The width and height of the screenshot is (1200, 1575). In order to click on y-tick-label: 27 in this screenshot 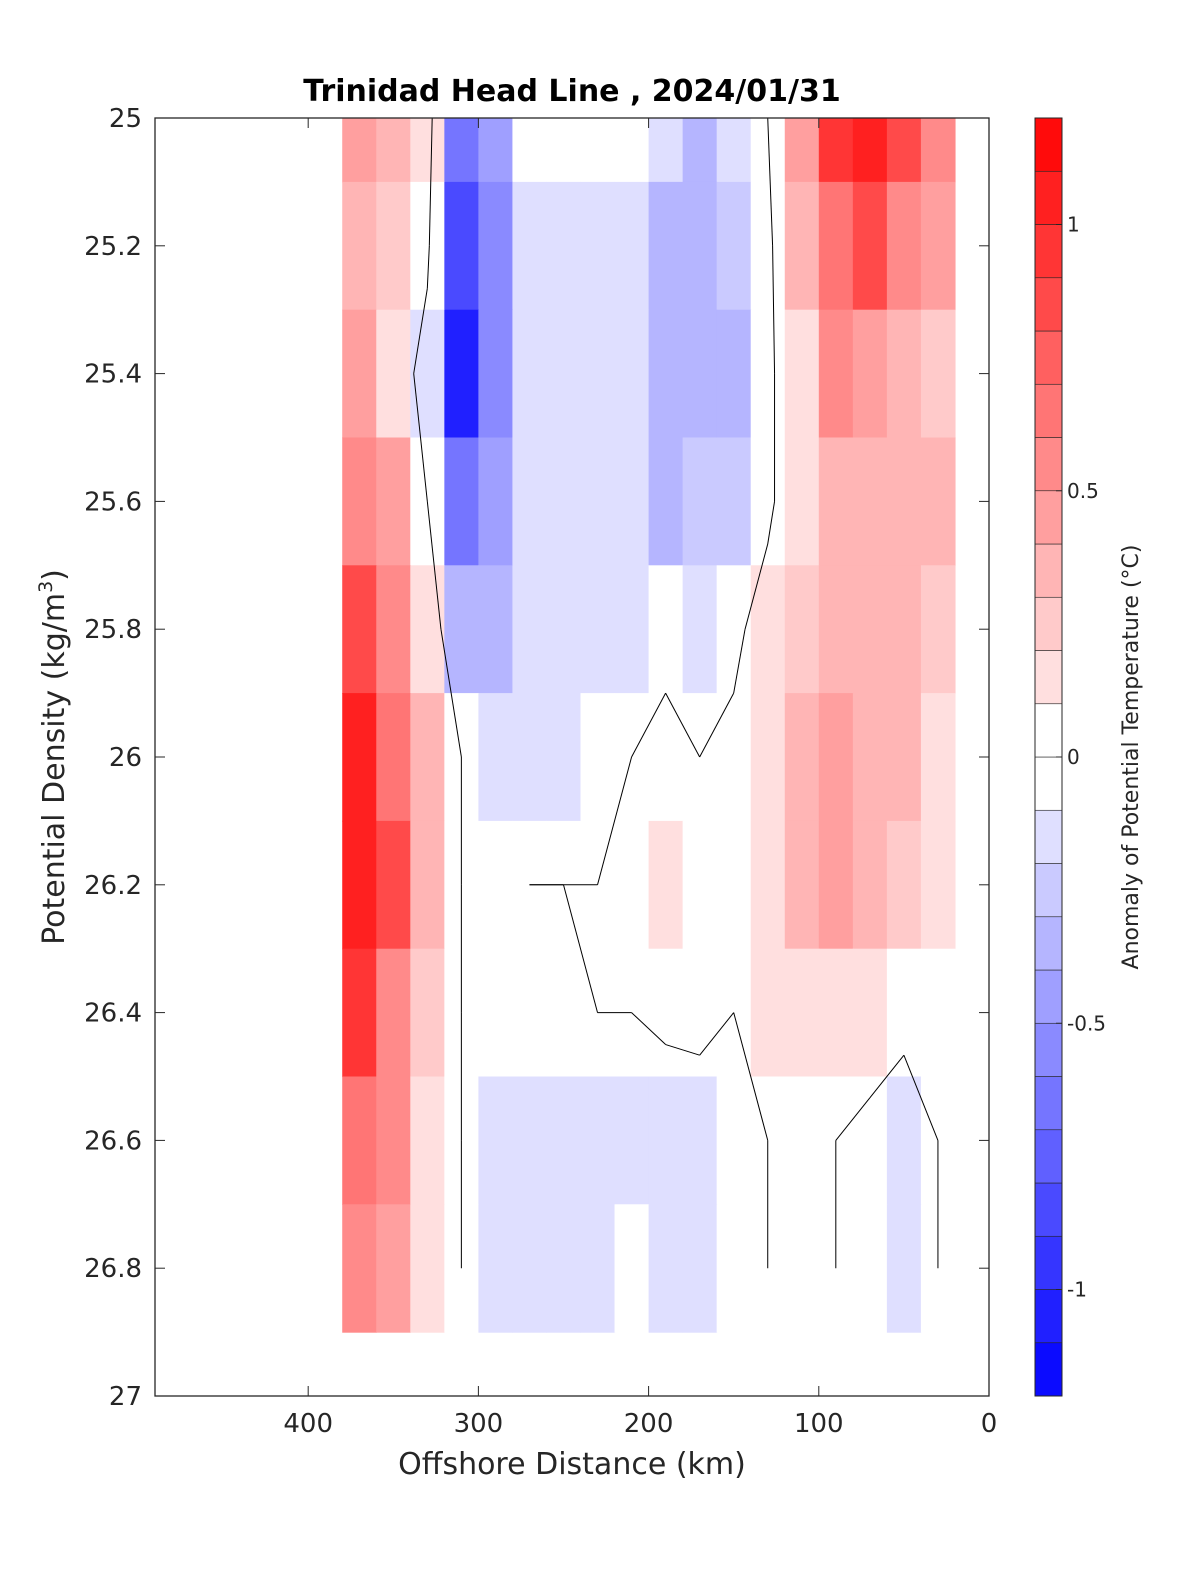, I will do `click(125, 1397)`.